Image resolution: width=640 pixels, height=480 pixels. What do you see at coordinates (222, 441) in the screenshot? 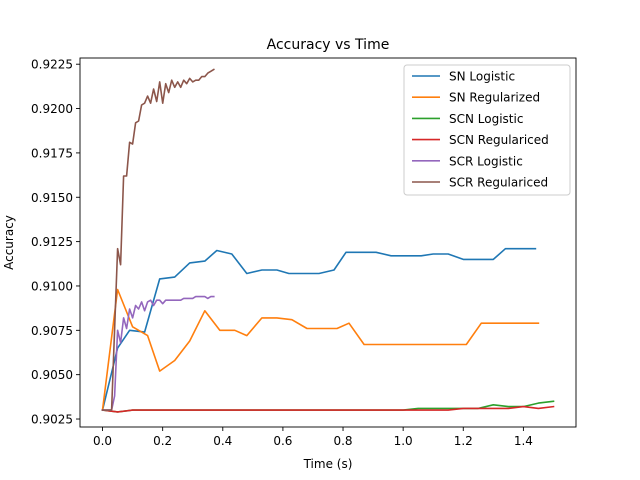
I see `x-tick-label: 0.4` at bounding box center [222, 441].